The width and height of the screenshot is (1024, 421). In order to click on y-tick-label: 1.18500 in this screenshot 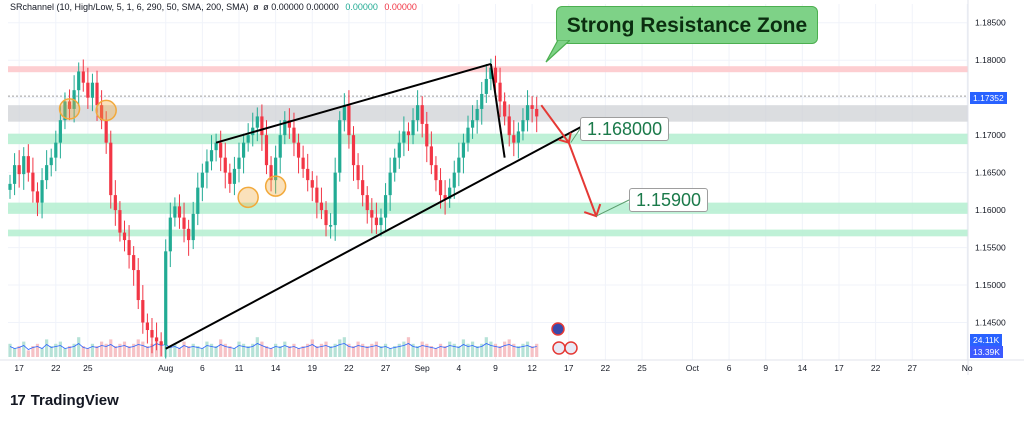, I will do `click(990, 23)`.